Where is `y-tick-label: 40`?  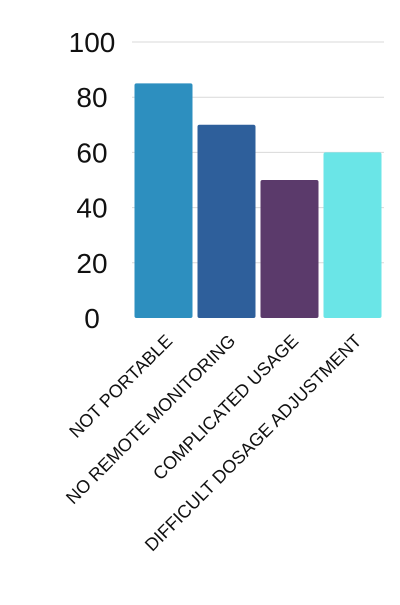 y-tick-label: 40 is located at coordinates (91, 208).